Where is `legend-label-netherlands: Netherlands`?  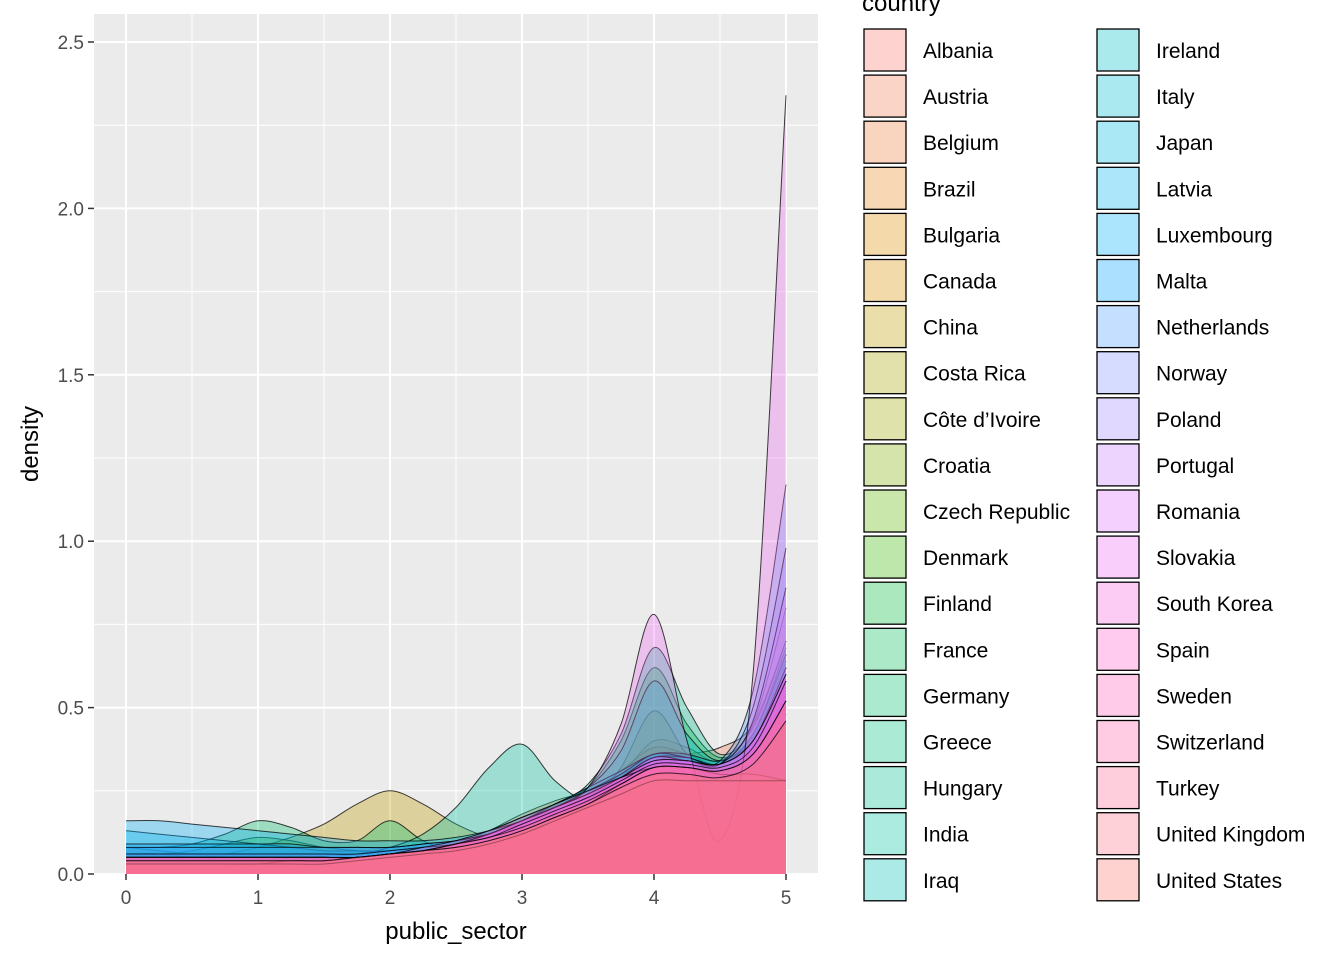 legend-label-netherlands: Netherlands is located at coordinates (1212, 328).